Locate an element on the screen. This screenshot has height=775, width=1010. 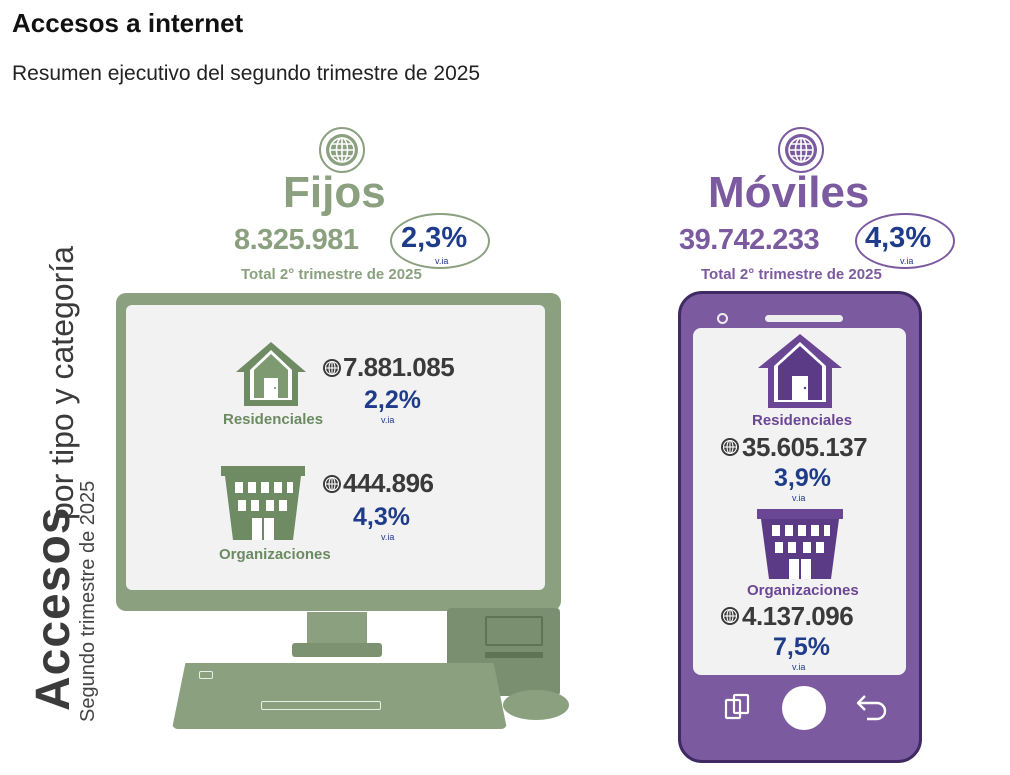
moviles-total-via: v.ia is located at coordinates (907, 261).